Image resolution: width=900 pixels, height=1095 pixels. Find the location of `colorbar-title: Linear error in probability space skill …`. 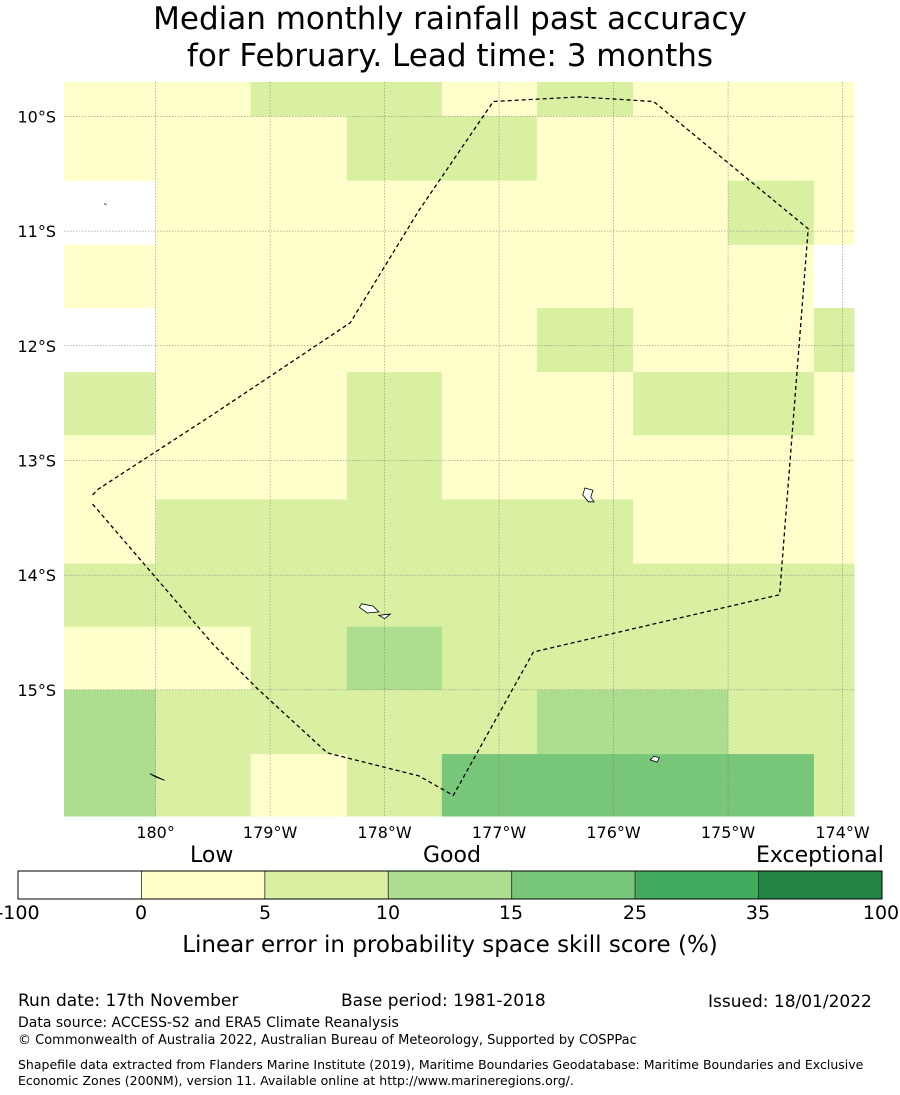

colorbar-title: Linear error in probability space skill … is located at coordinates (450, 945).